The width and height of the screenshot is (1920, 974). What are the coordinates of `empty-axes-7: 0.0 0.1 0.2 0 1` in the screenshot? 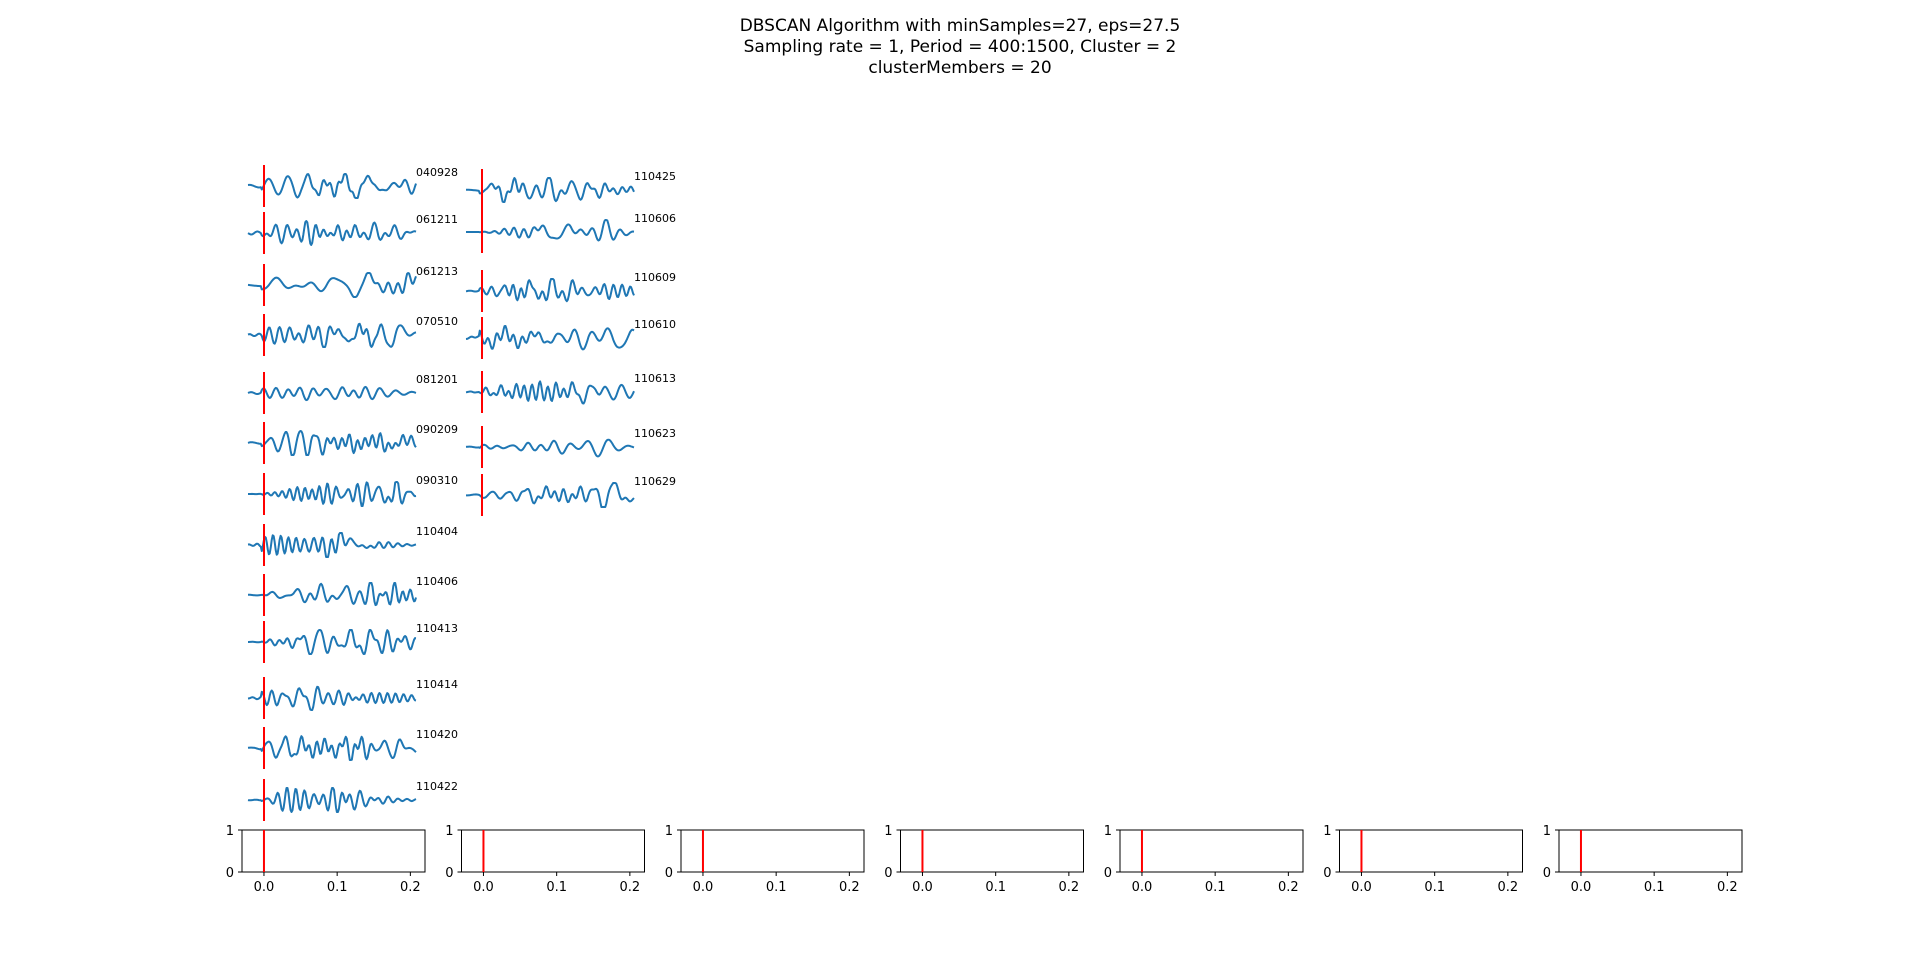 It's located at (1643, 859).